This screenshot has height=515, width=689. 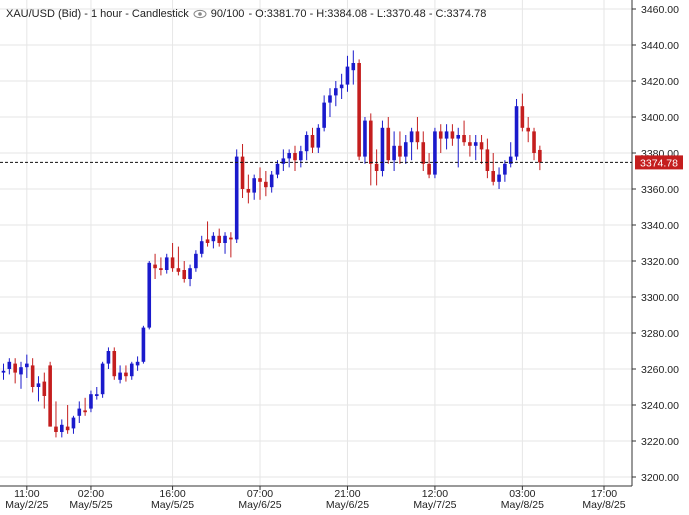 What do you see at coordinates (660, 190) in the screenshot?
I see `y-tick-label: 3360.00` at bounding box center [660, 190].